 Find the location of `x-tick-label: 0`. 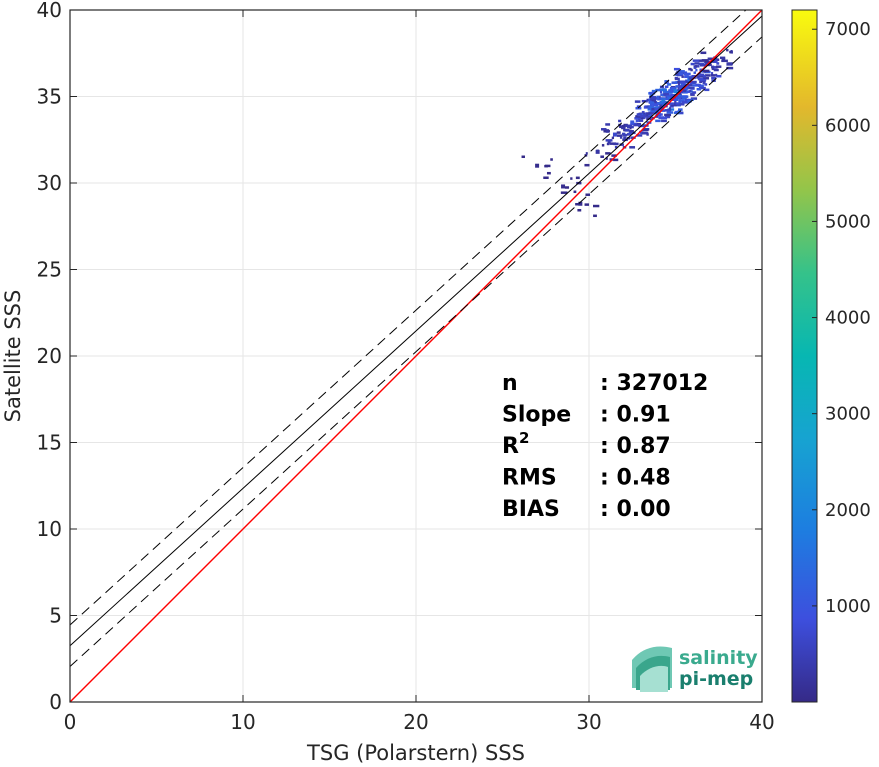

x-tick-label: 0 is located at coordinates (70, 722).